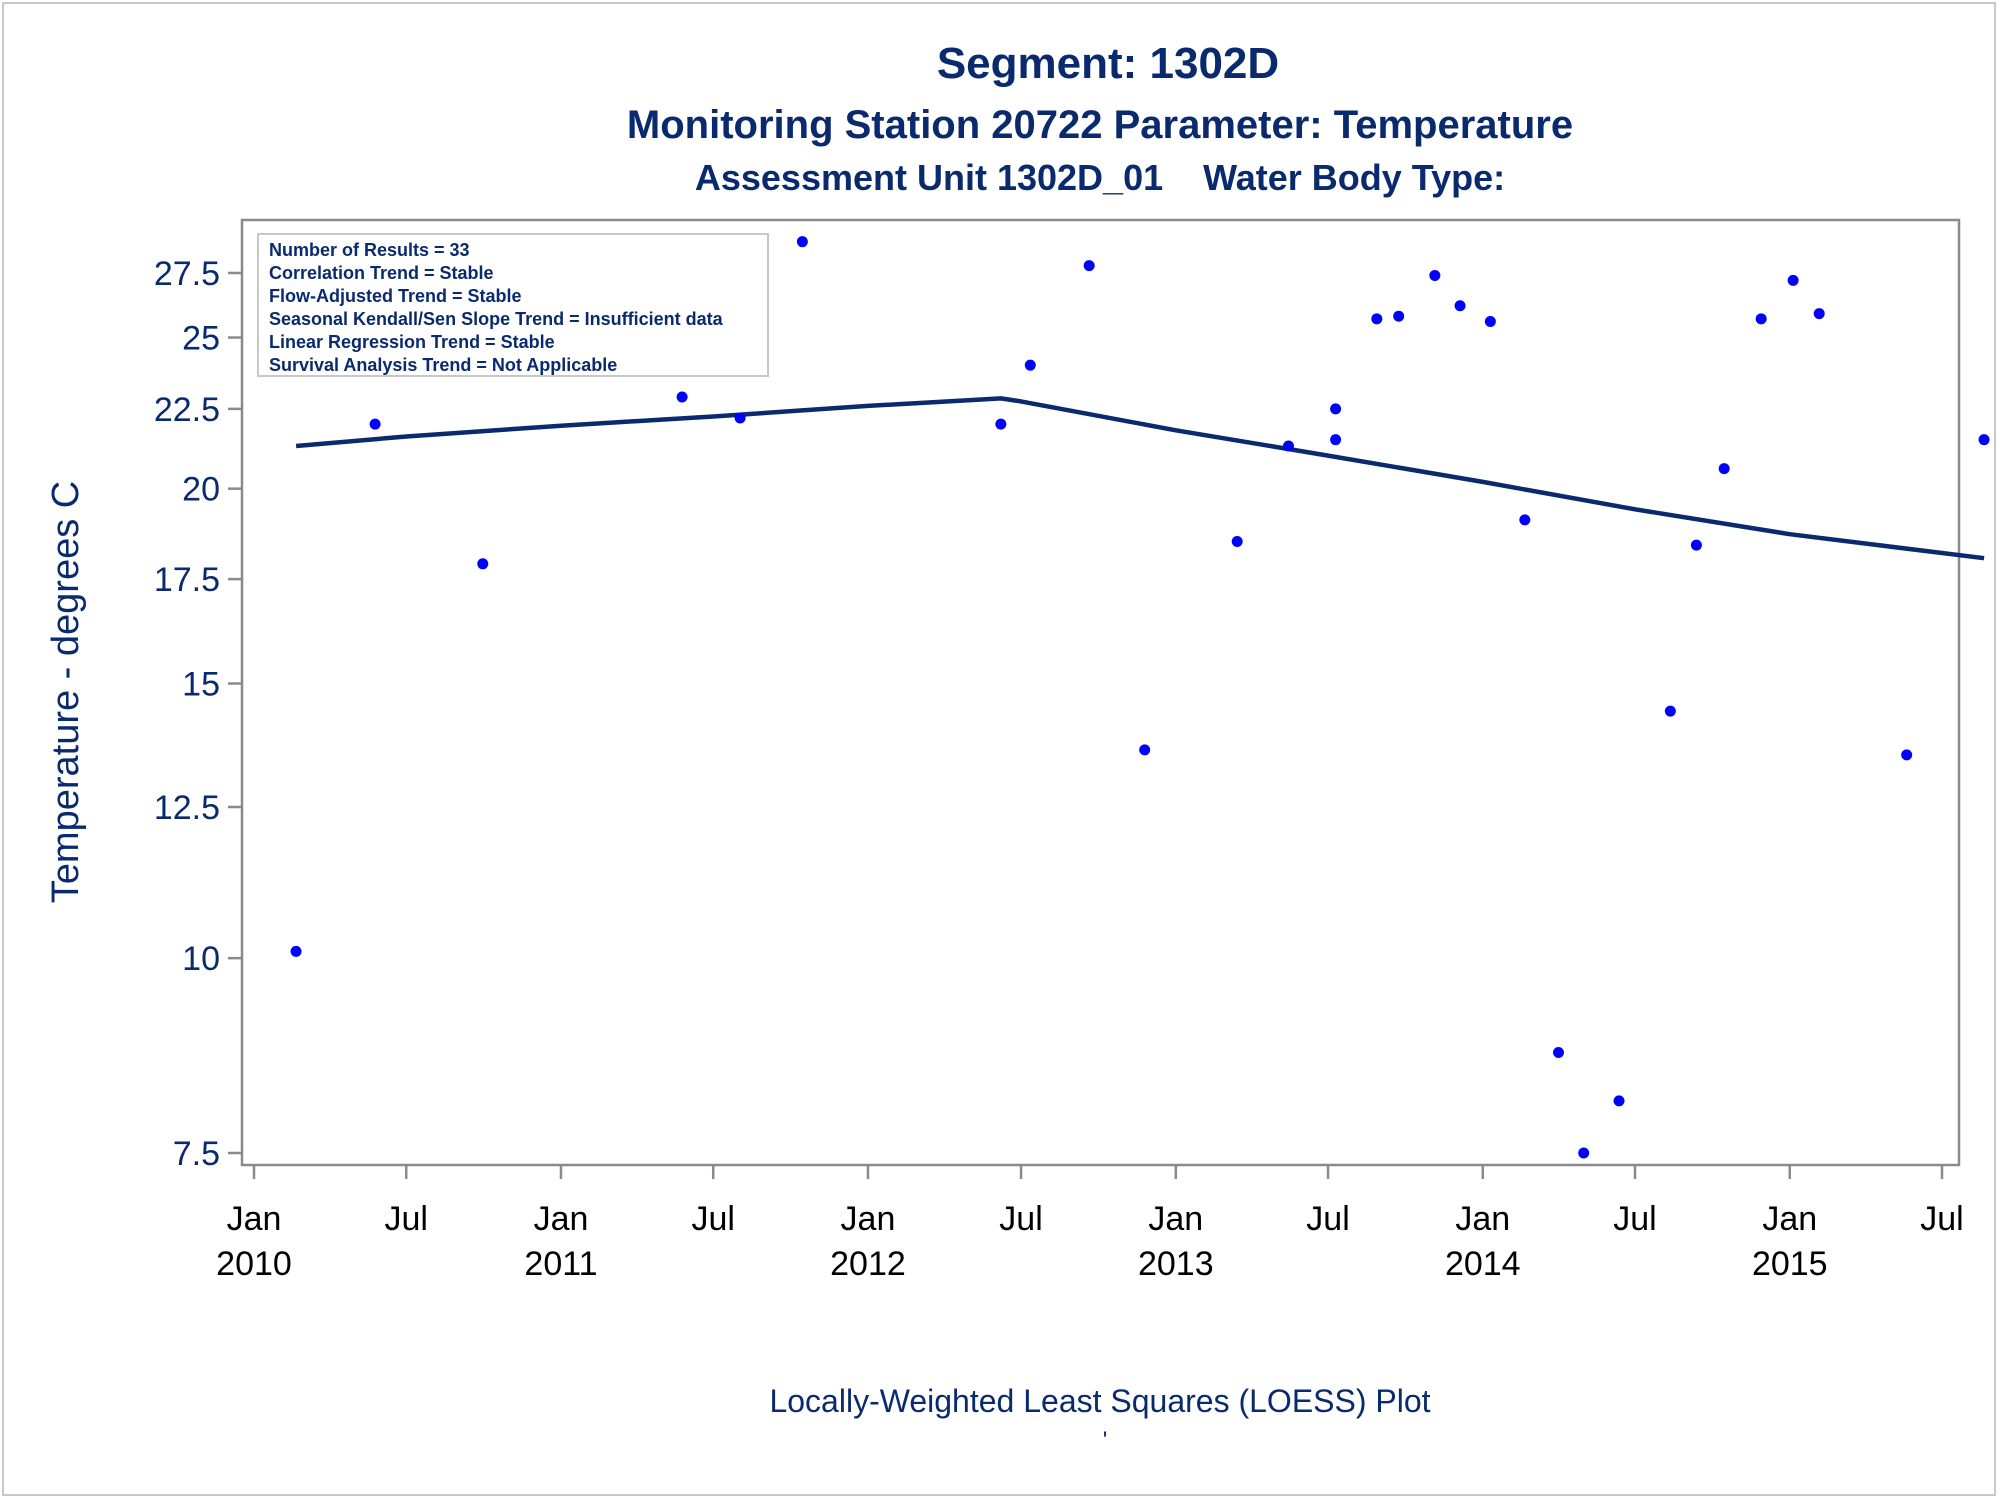  What do you see at coordinates (201, 959) in the screenshot?
I see `y-tick-label: 10` at bounding box center [201, 959].